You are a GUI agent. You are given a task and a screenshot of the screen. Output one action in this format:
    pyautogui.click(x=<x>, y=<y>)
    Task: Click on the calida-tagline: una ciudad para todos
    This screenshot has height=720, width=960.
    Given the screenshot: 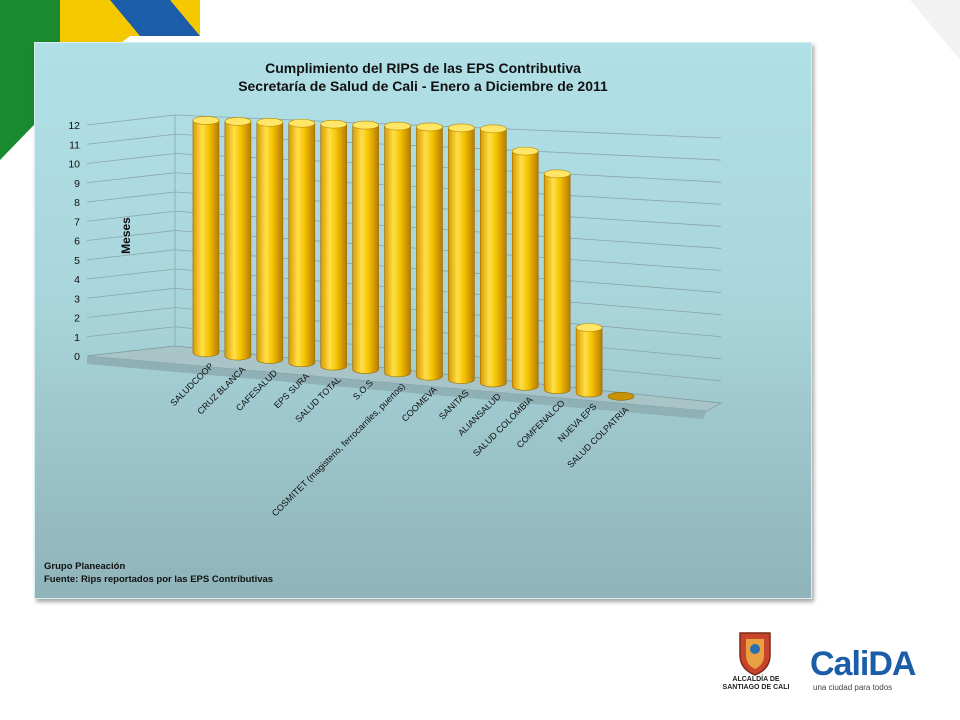 What is the action you would take?
    pyautogui.click(x=853, y=687)
    